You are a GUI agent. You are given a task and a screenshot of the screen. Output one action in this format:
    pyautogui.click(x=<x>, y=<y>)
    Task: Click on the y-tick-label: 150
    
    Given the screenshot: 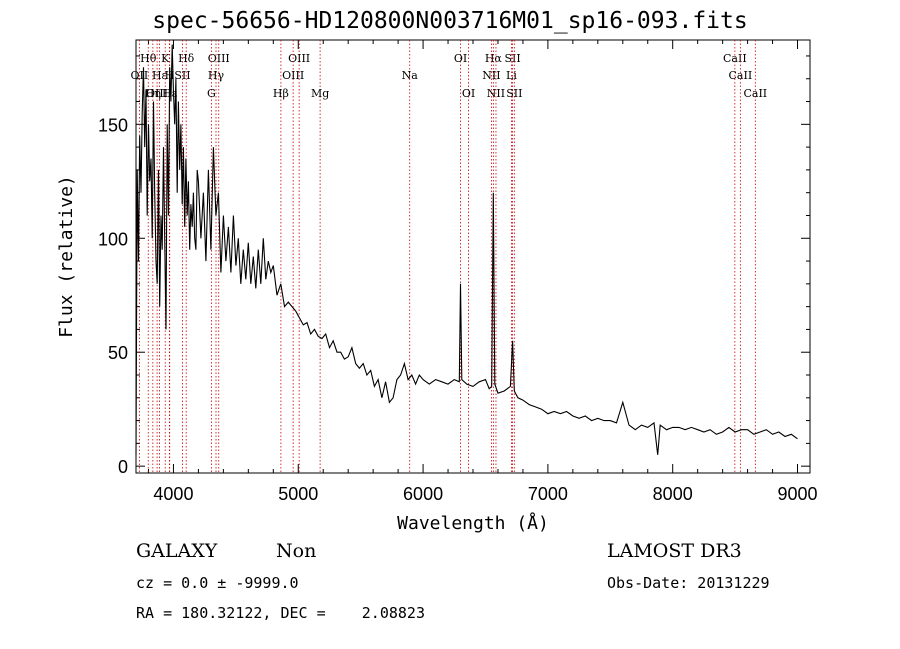 What is the action you would take?
    pyautogui.click(x=113, y=125)
    